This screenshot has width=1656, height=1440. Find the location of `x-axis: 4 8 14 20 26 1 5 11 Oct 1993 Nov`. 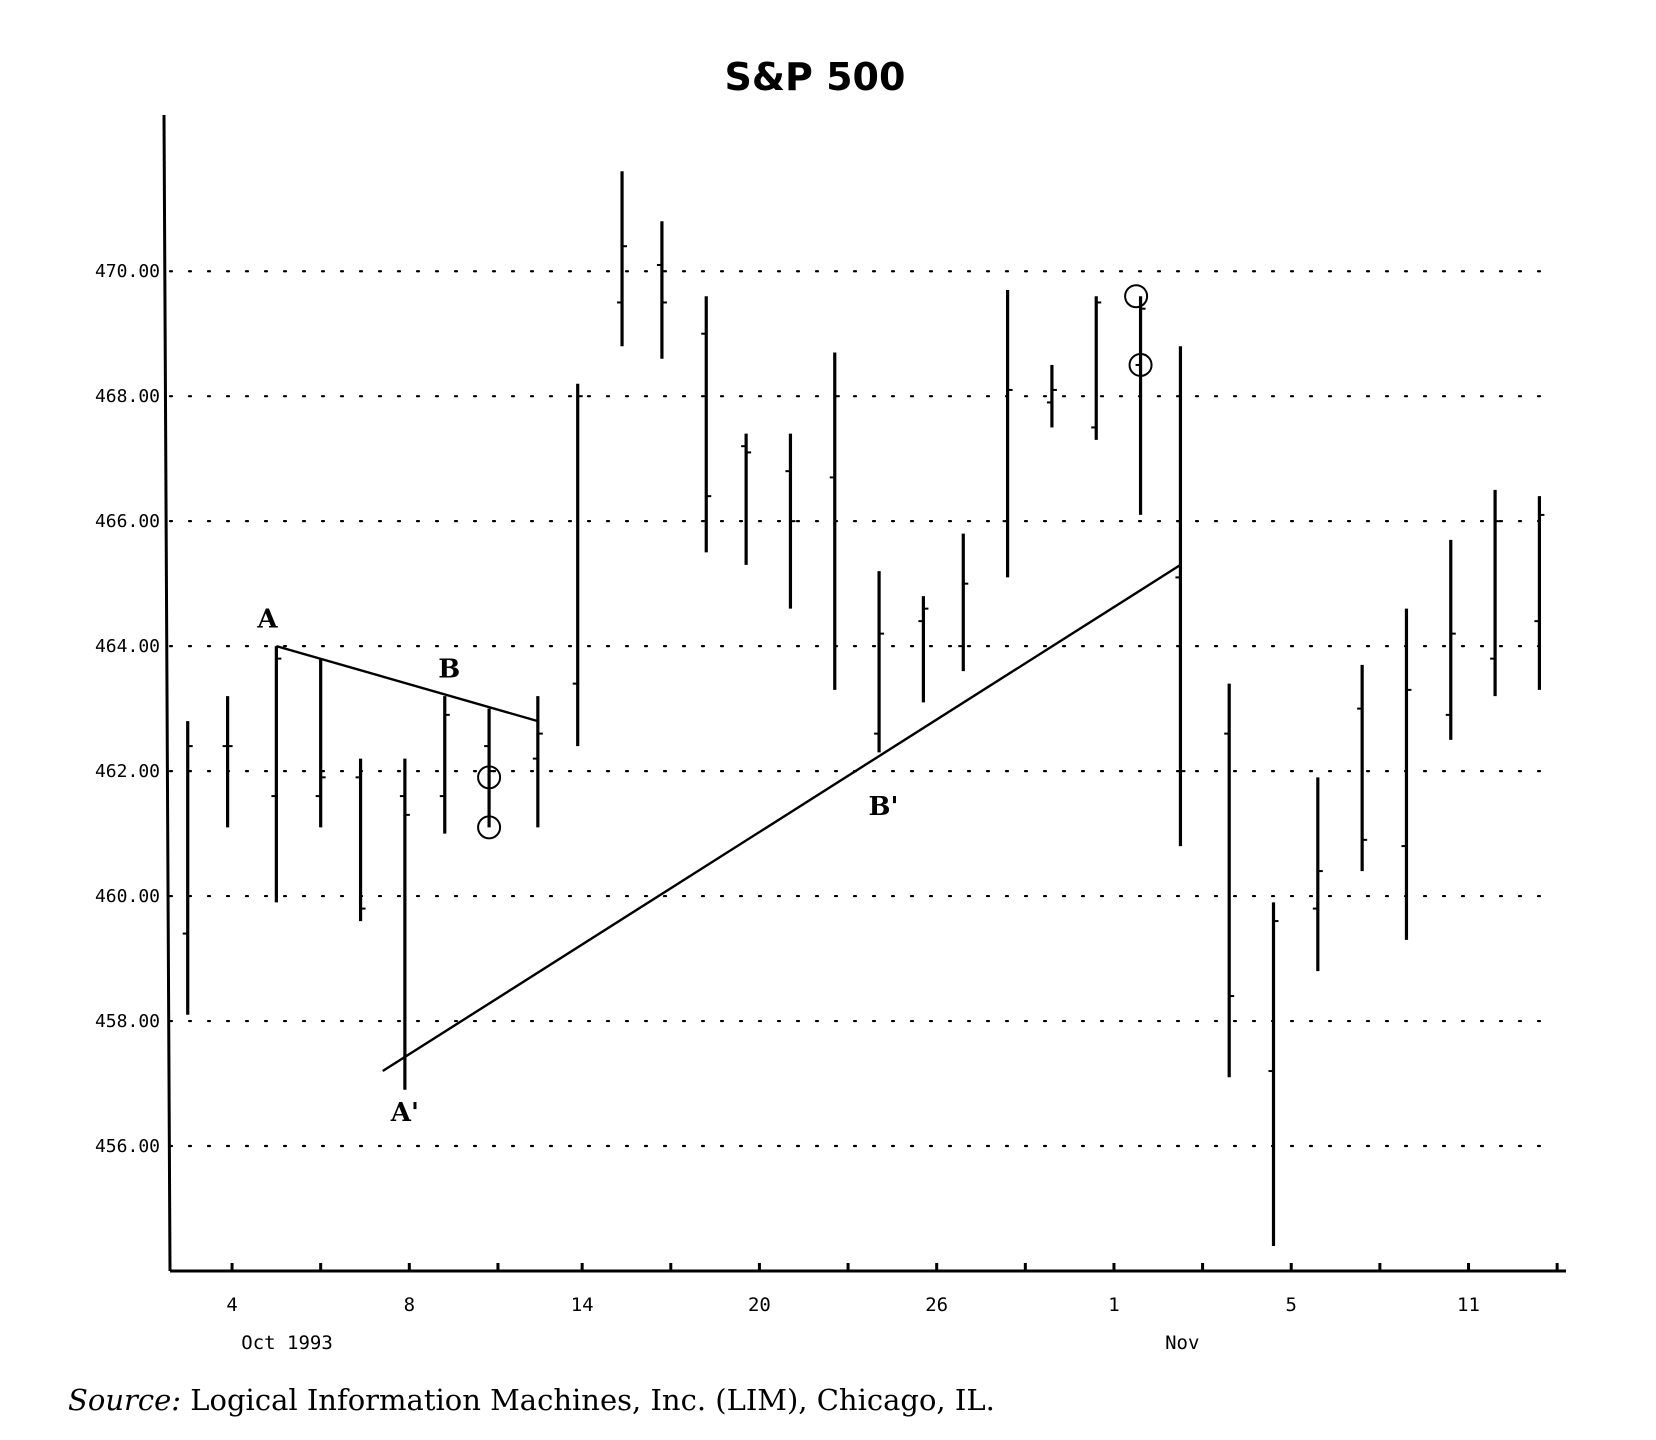

x-axis: 4 8 14 20 26 1 5 11 Oct 1993 Nov is located at coordinates (868, 1308).